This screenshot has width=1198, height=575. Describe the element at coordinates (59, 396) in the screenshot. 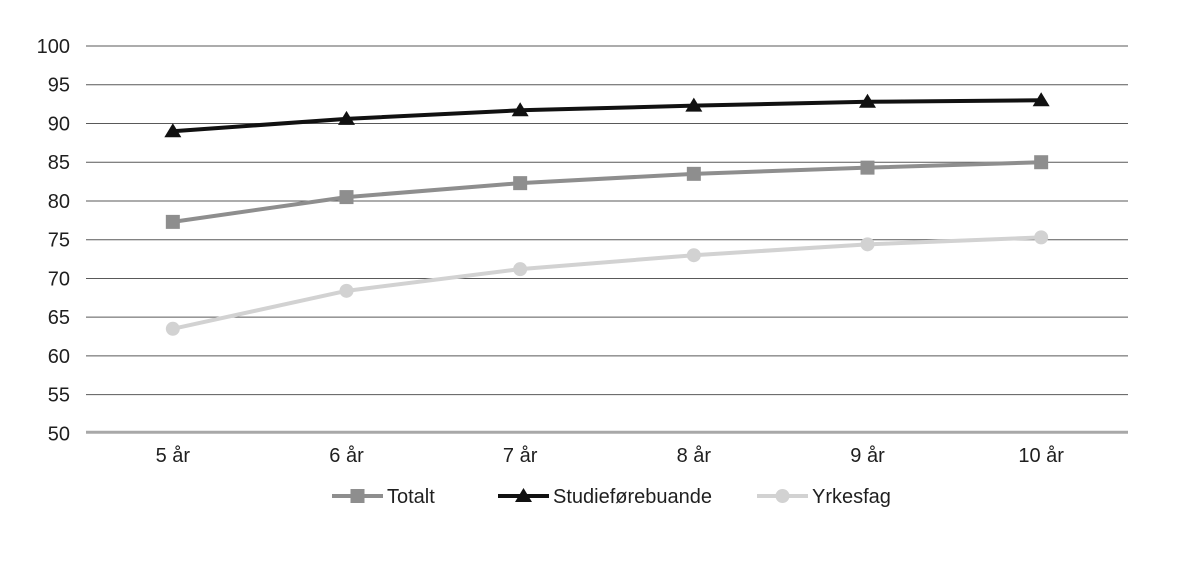

I see `y-tick-label: 55` at that location.